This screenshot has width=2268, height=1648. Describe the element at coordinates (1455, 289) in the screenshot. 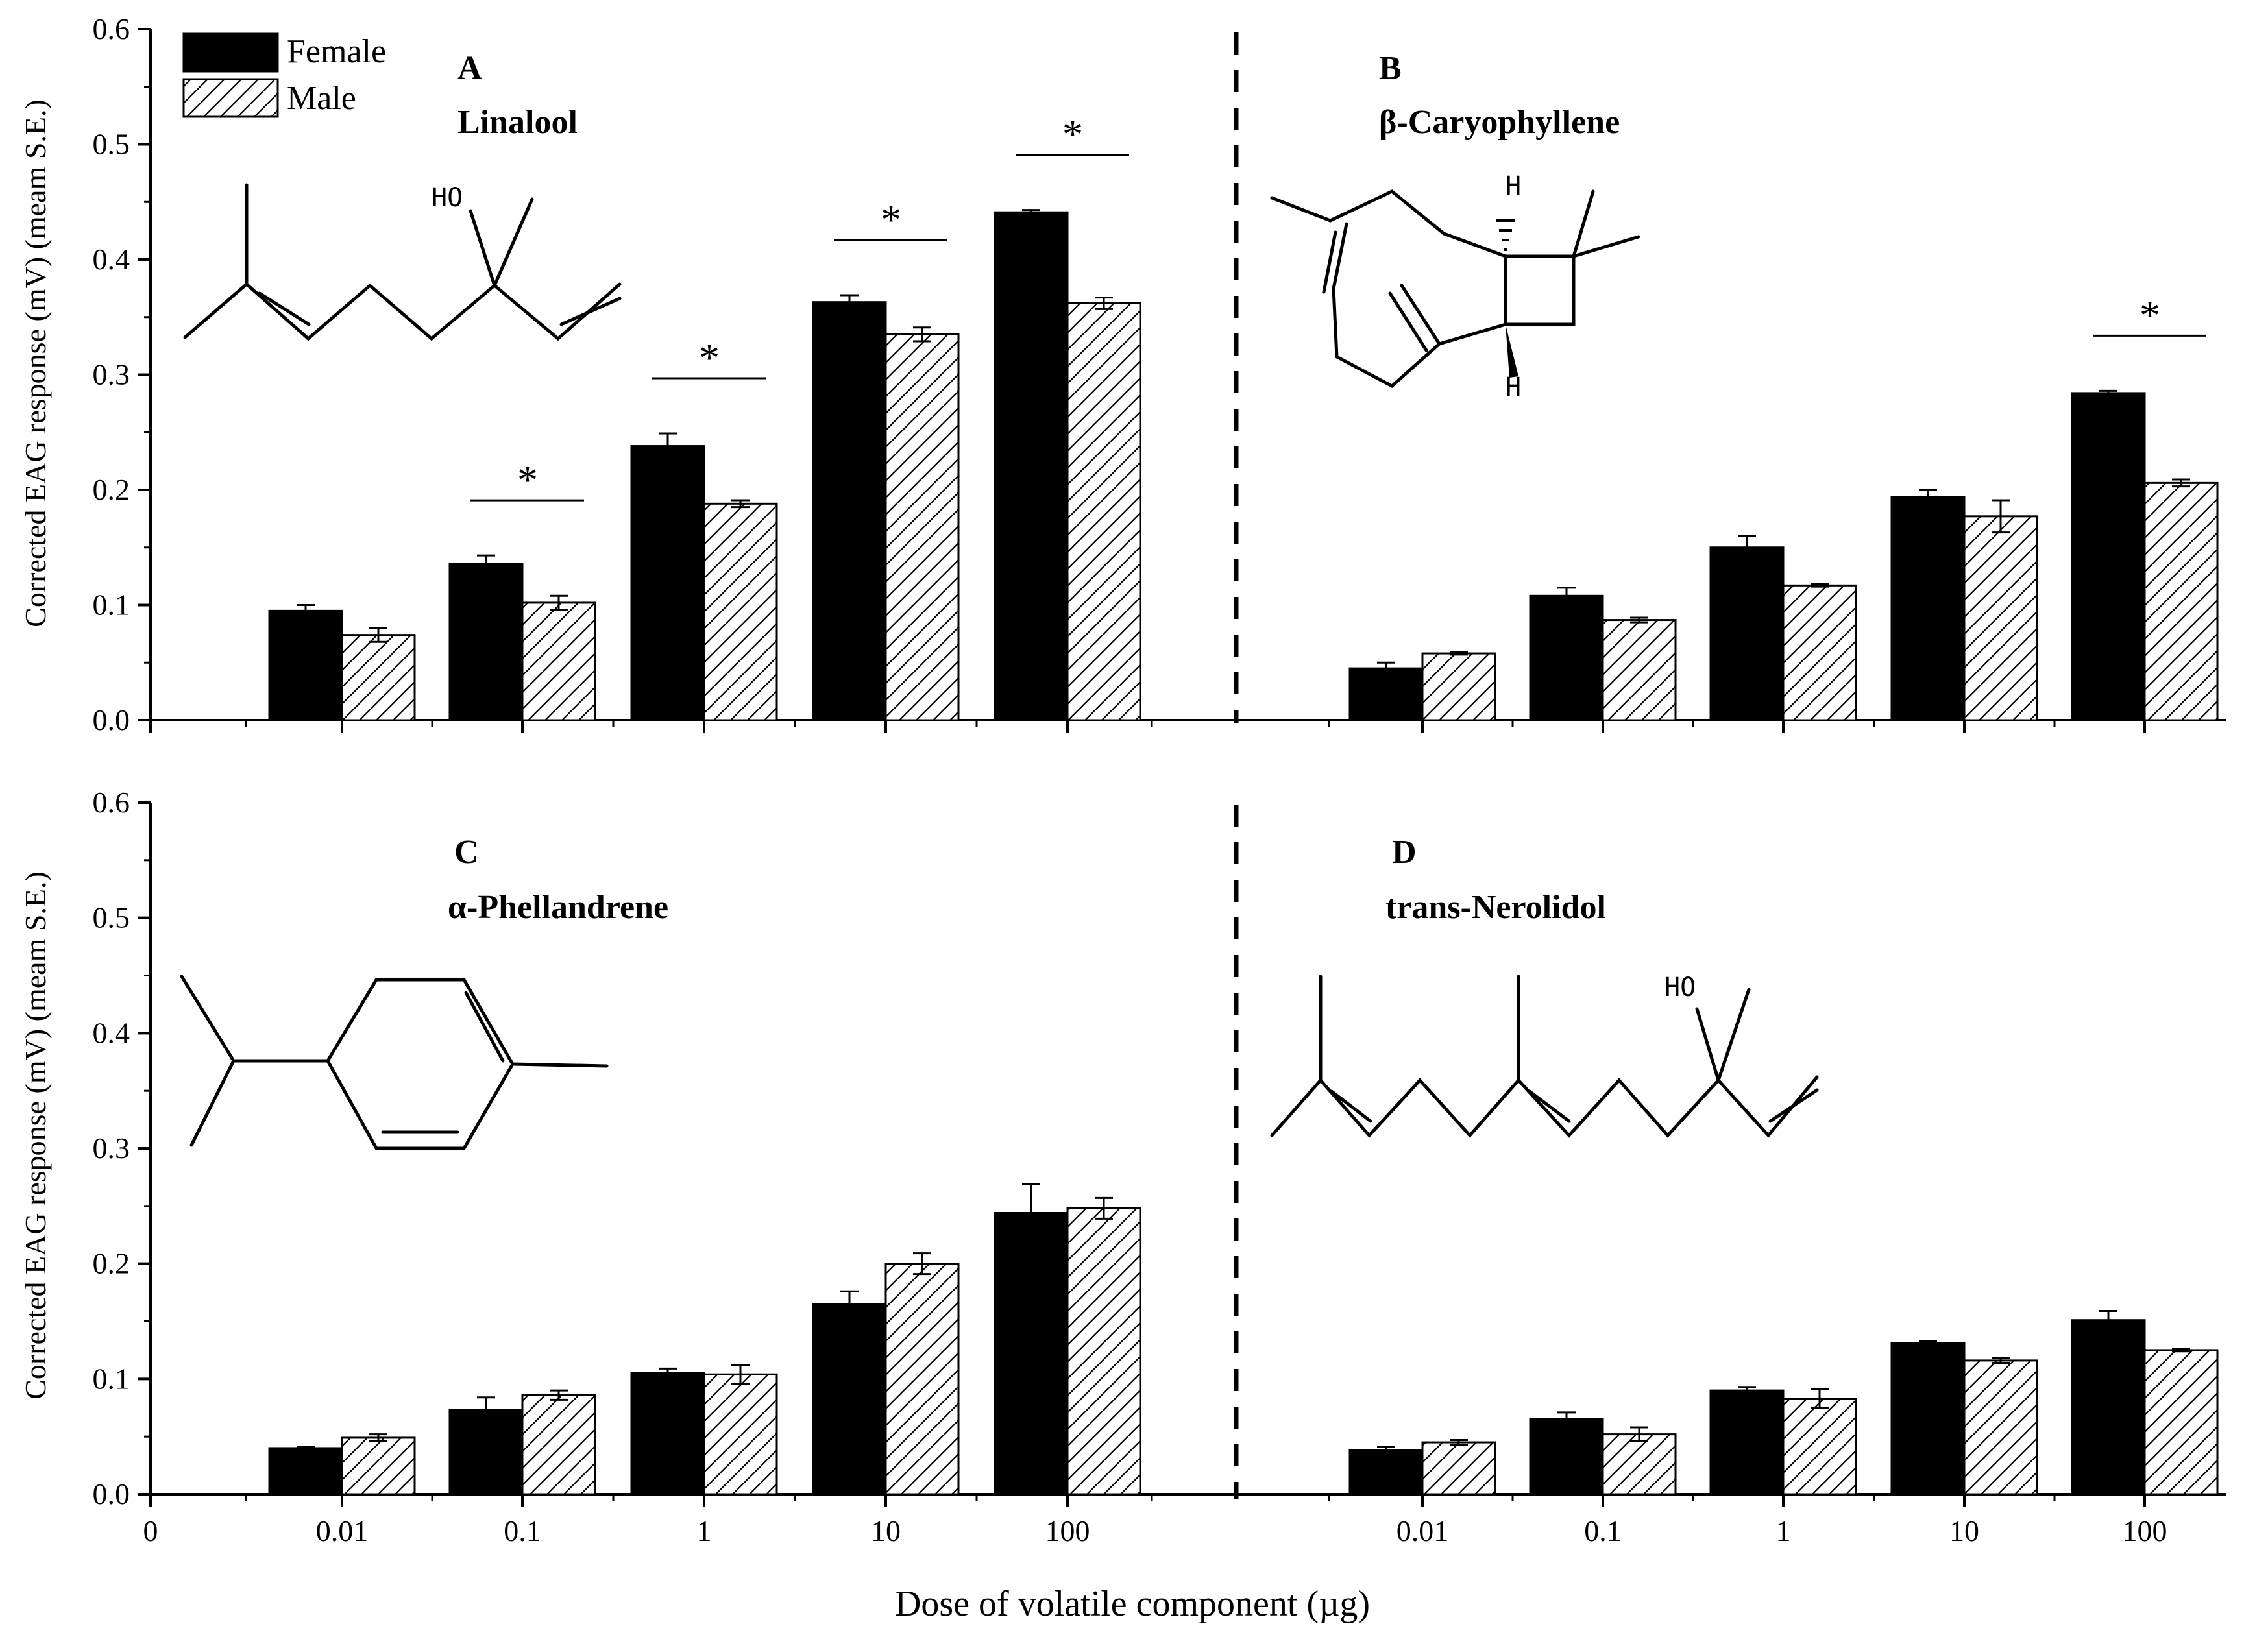

I see `caryophyllene-structure` at that location.